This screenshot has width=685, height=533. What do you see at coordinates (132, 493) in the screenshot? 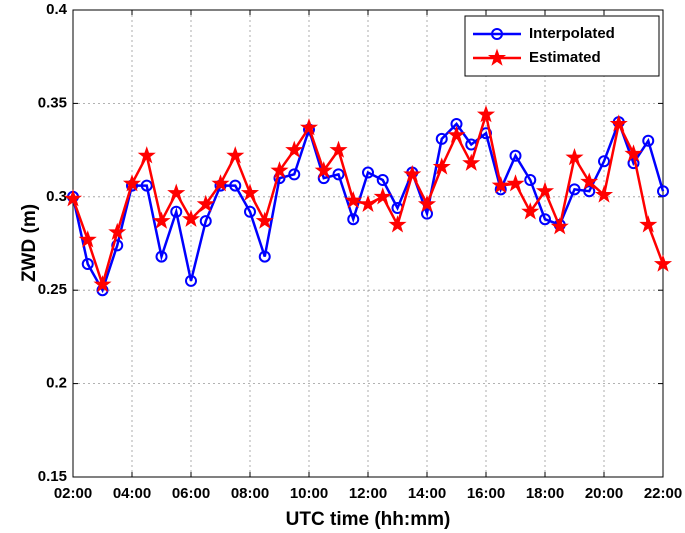
I see `x-tick-label: 04:00` at bounding box center [132, 493].